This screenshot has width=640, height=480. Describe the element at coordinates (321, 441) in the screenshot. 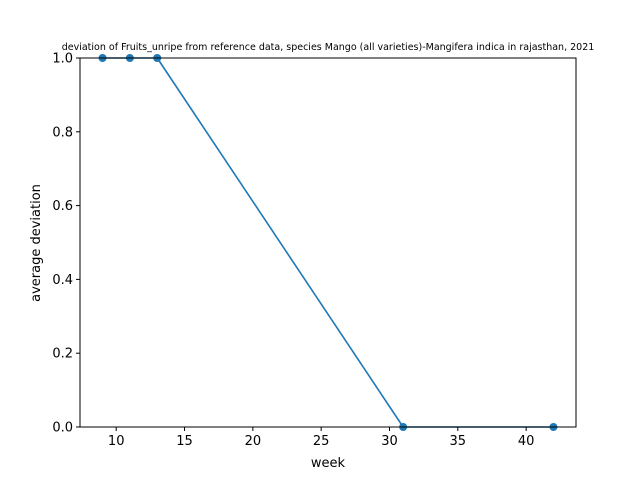

I see `x-tick-label: 25` at that location.